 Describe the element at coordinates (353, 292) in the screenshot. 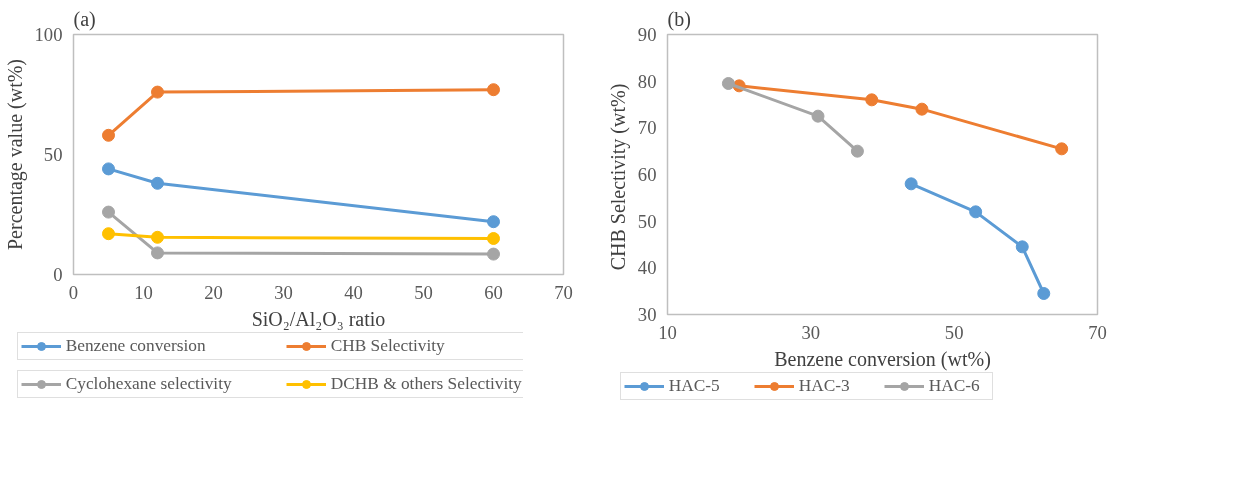

I see `x-tick-label: 40` at that location.